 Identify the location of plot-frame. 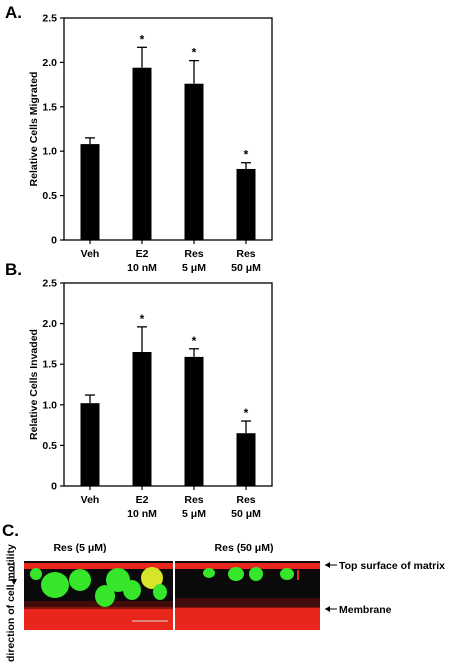
(168, 384).